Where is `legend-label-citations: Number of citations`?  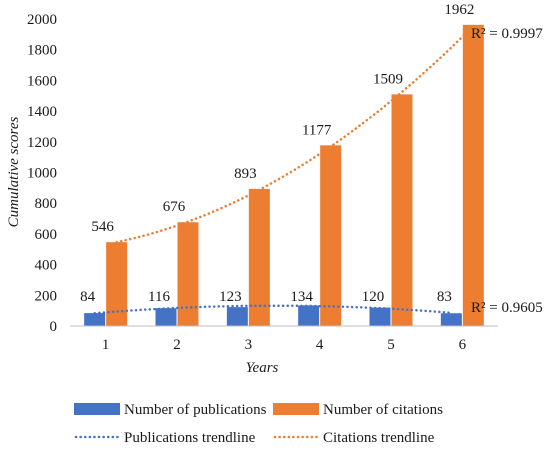
legend-label-citations: Number of citations is located at coordinates (383, 410).